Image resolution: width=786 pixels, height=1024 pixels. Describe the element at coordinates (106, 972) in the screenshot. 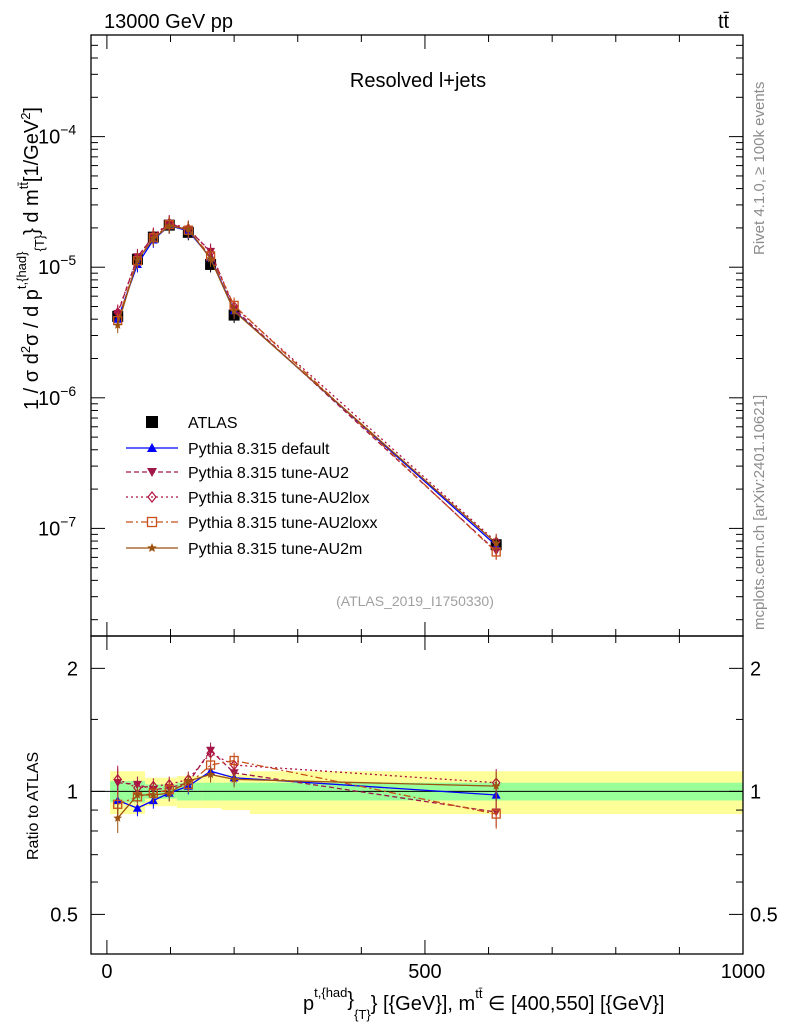

I see `x-tick-label-0: 0` at that location.